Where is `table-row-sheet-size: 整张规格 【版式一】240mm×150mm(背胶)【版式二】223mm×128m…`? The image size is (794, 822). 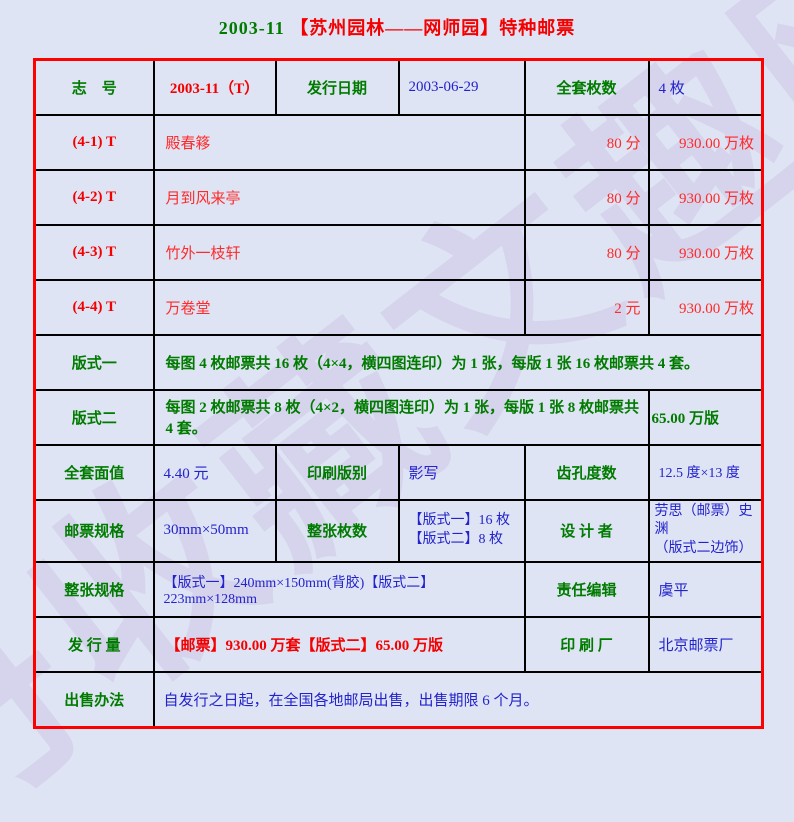 table-row-sheet-size: 整张规格 【版式一】240mm×150mm(背胶)【版式二】223mm×128m… is located at coordinates (398, 590).